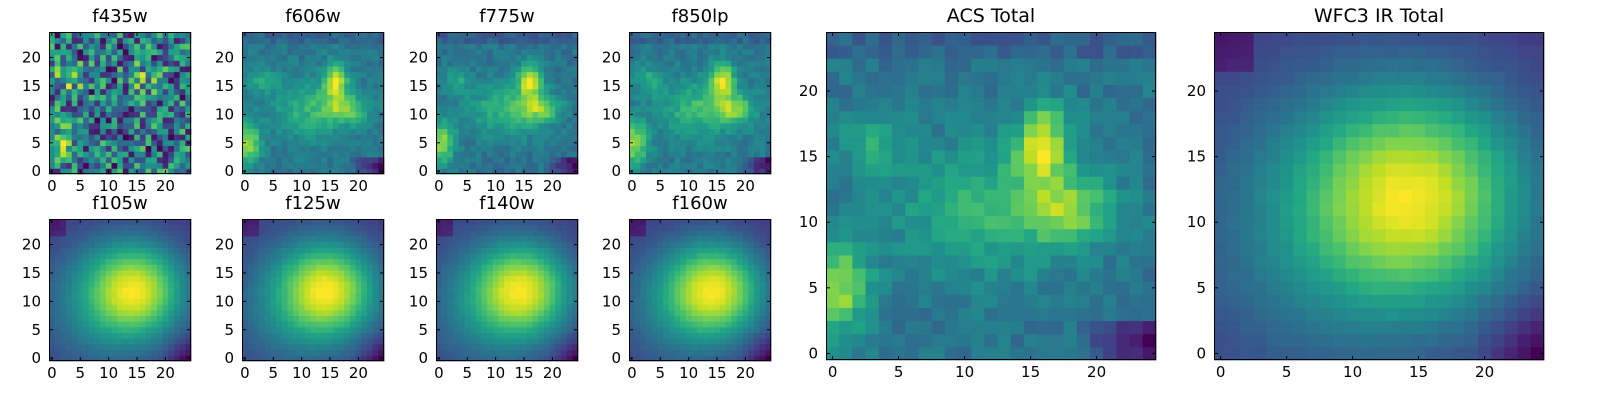 This screenshot has height=400, width=1600. What do you see at coordinates (467, 186) in the screenshot?
I see `x-tick-label: 5` at bounding box center [467, 186].